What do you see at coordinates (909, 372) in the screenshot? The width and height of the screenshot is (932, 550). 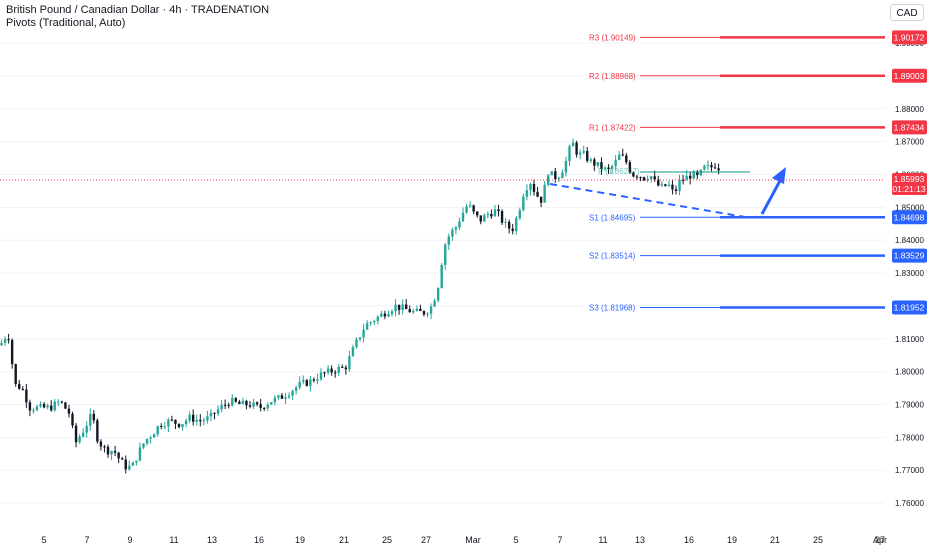 I see `y-tick-label: 1.80000` at bounding box center [909, 372].